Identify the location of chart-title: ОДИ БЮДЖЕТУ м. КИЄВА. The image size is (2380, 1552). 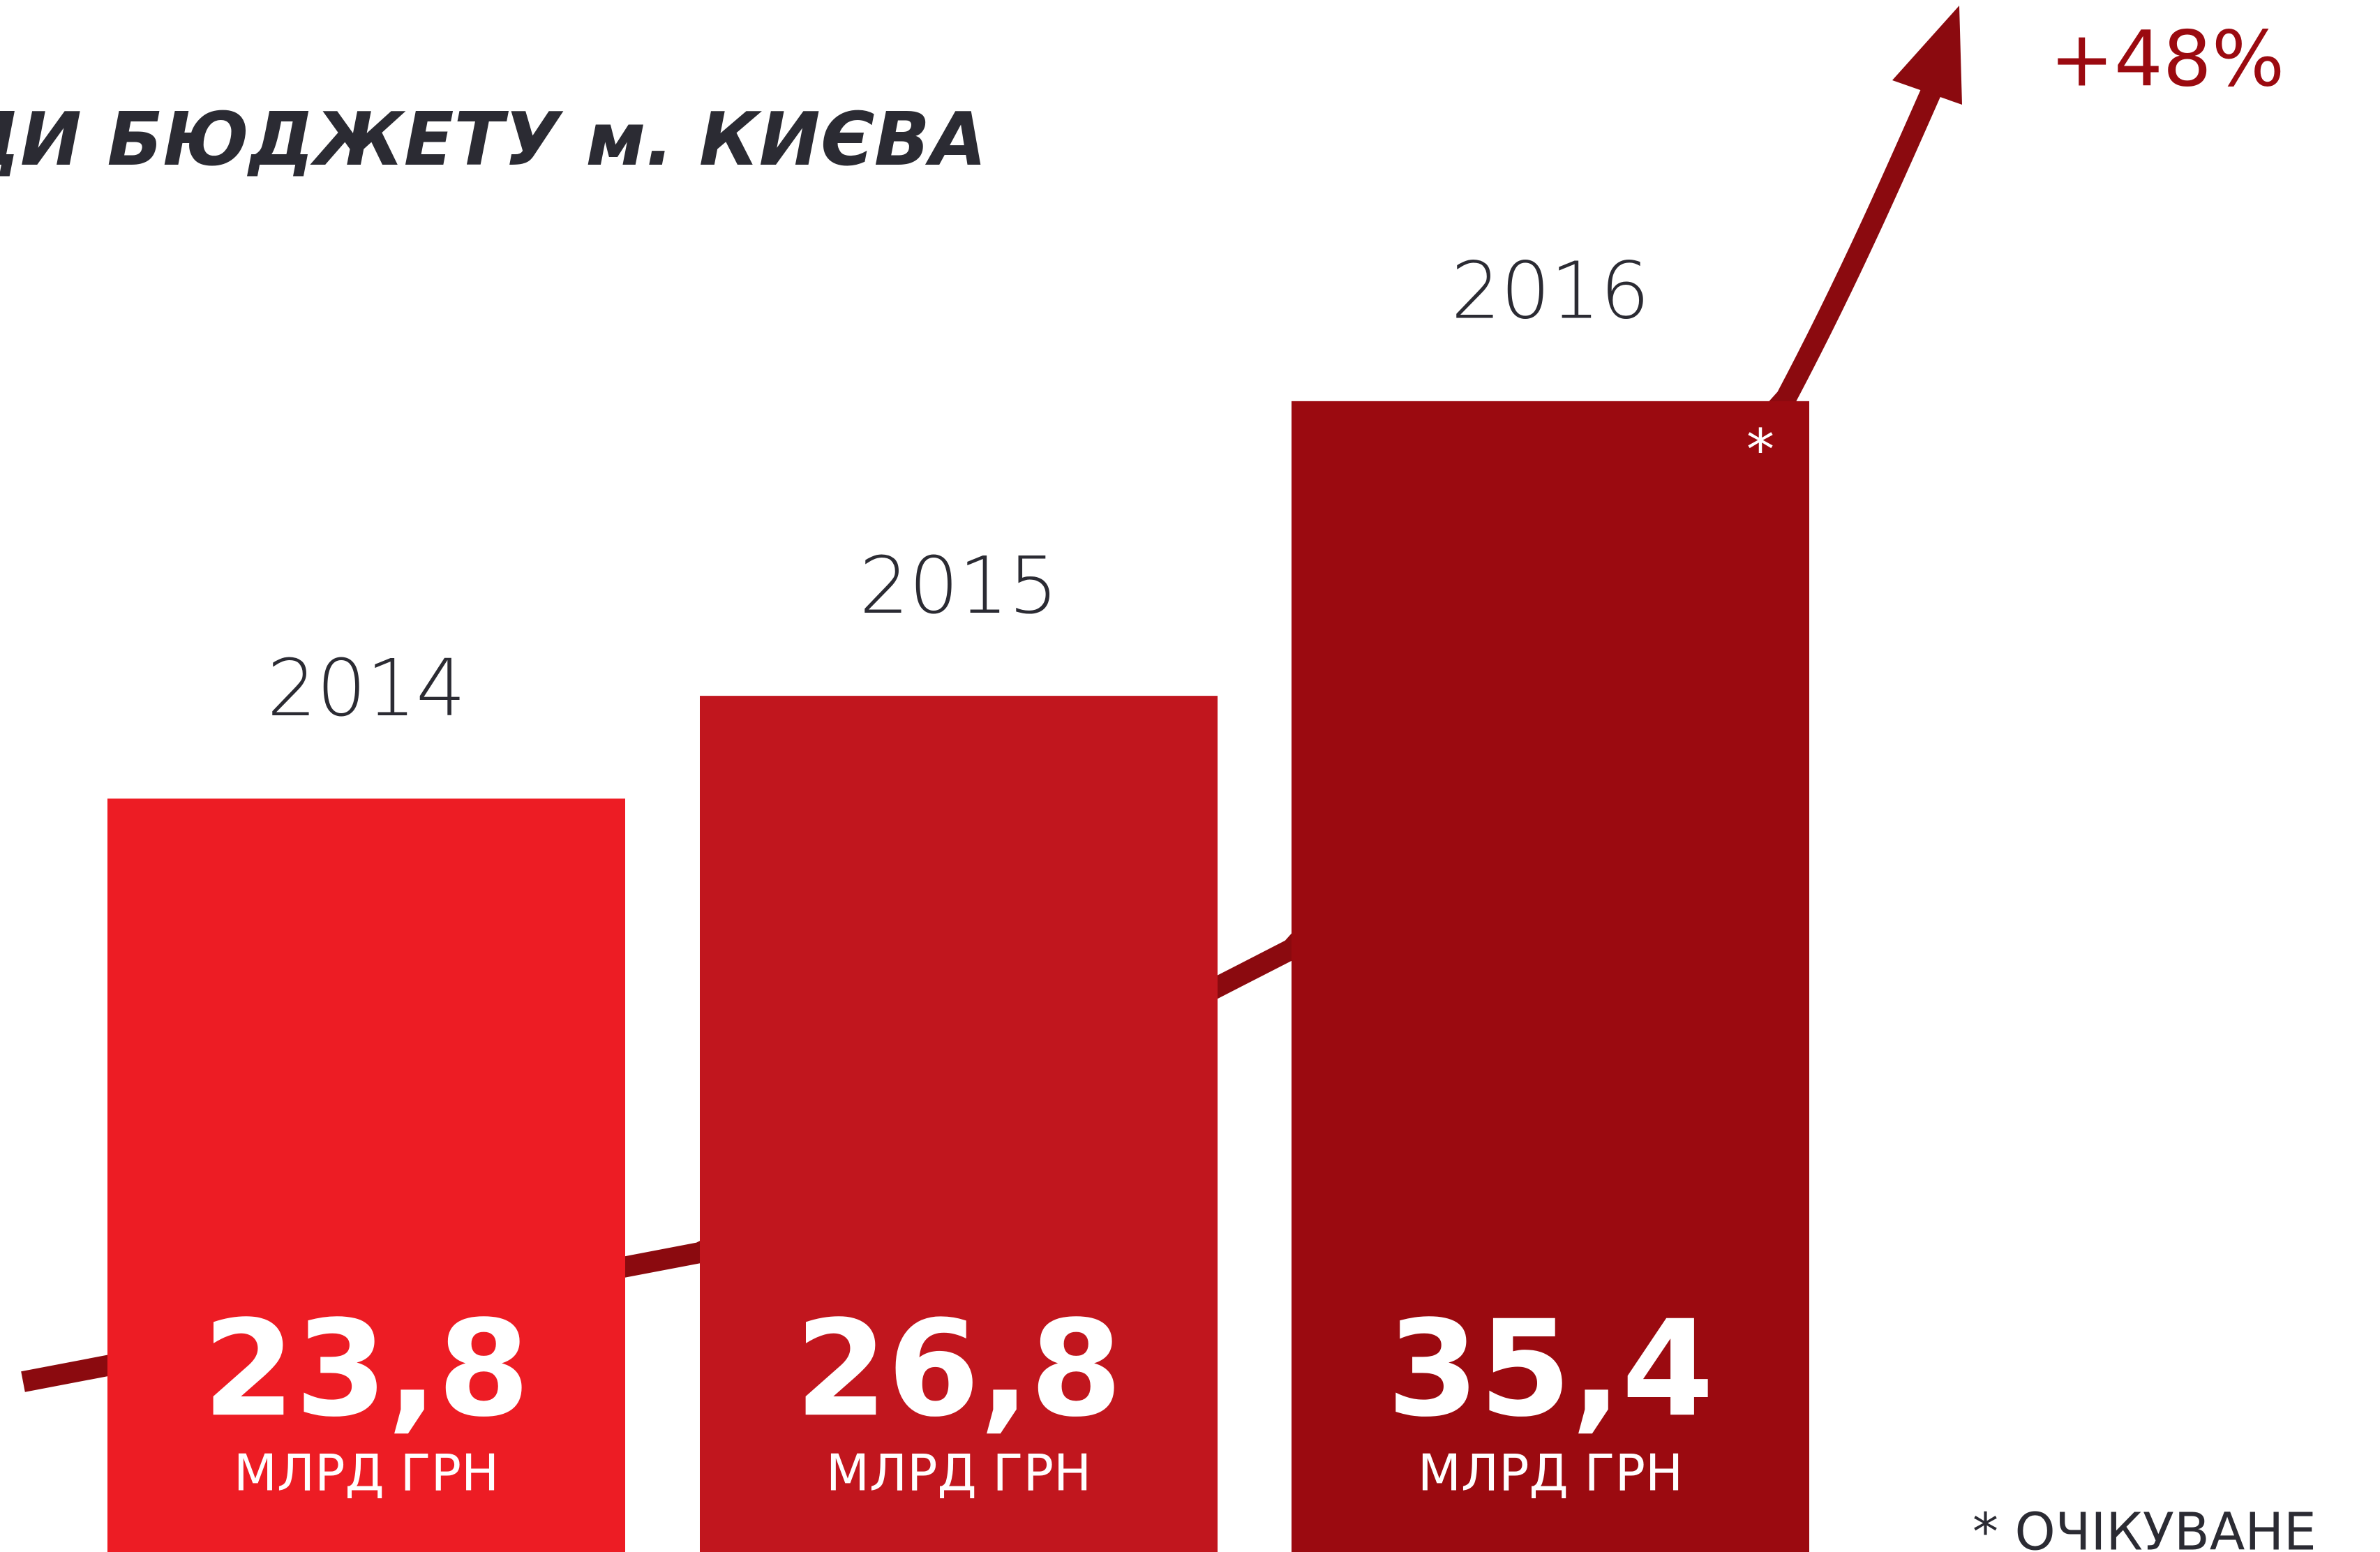
(493, 139).